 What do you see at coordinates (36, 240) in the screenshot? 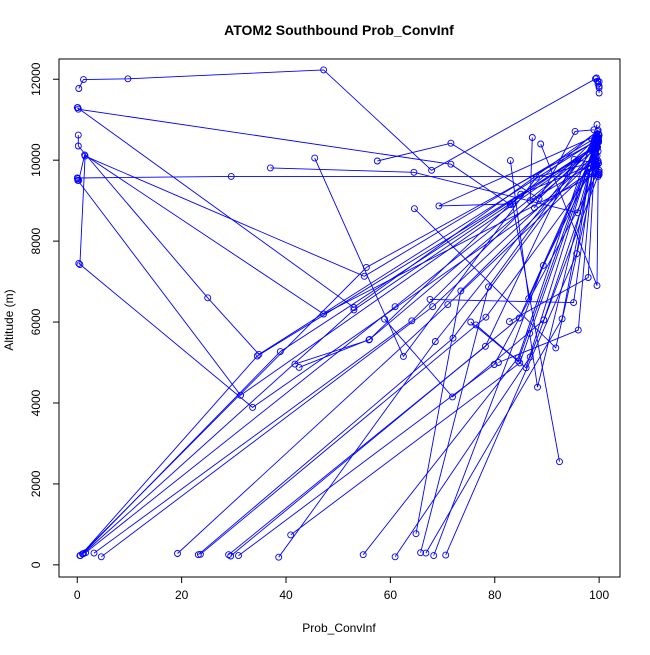
I see `y-tick-label: 8000` at bounding box center [36, 240].